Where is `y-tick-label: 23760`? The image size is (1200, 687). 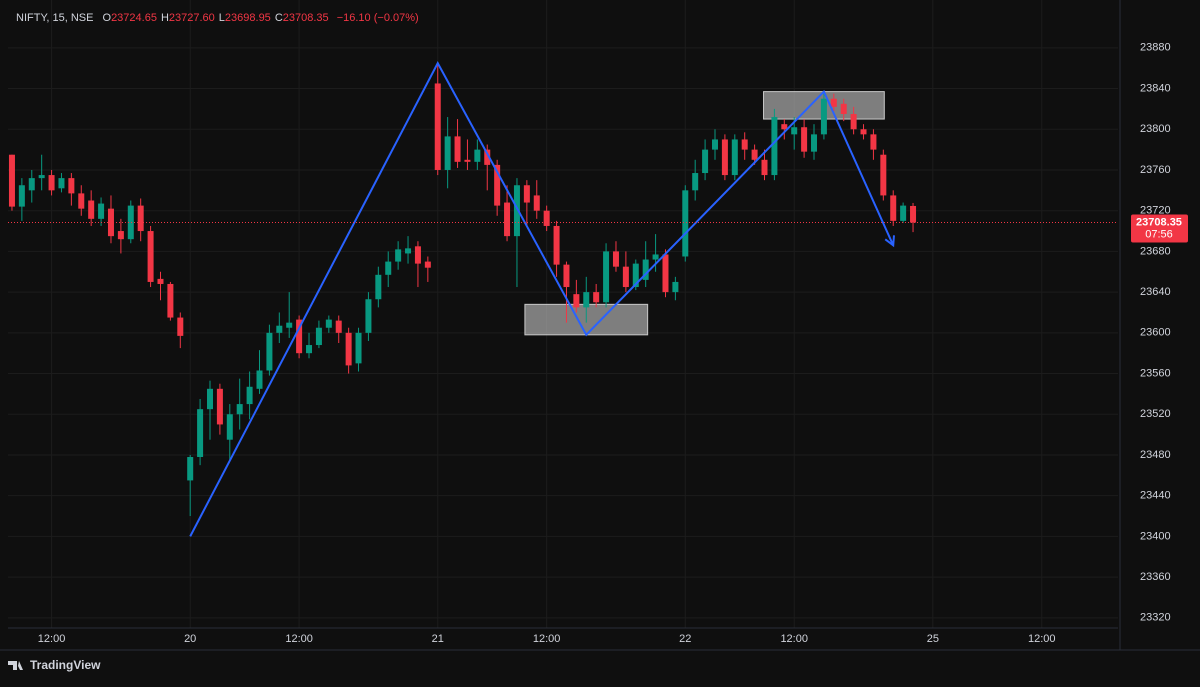 y-tick-label: 23760 is located at coordinates (1155, 170).